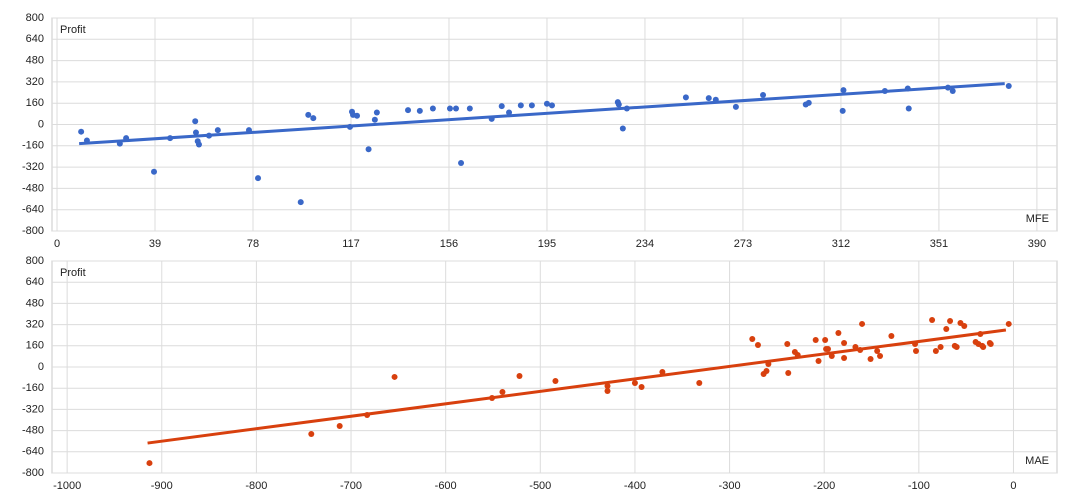 Image resolution: width=1075 pixels, height=500 pixels. Describe the element at coordinates (730, 486) in the screenshot. I see `x-tick-label: -300` at that location.